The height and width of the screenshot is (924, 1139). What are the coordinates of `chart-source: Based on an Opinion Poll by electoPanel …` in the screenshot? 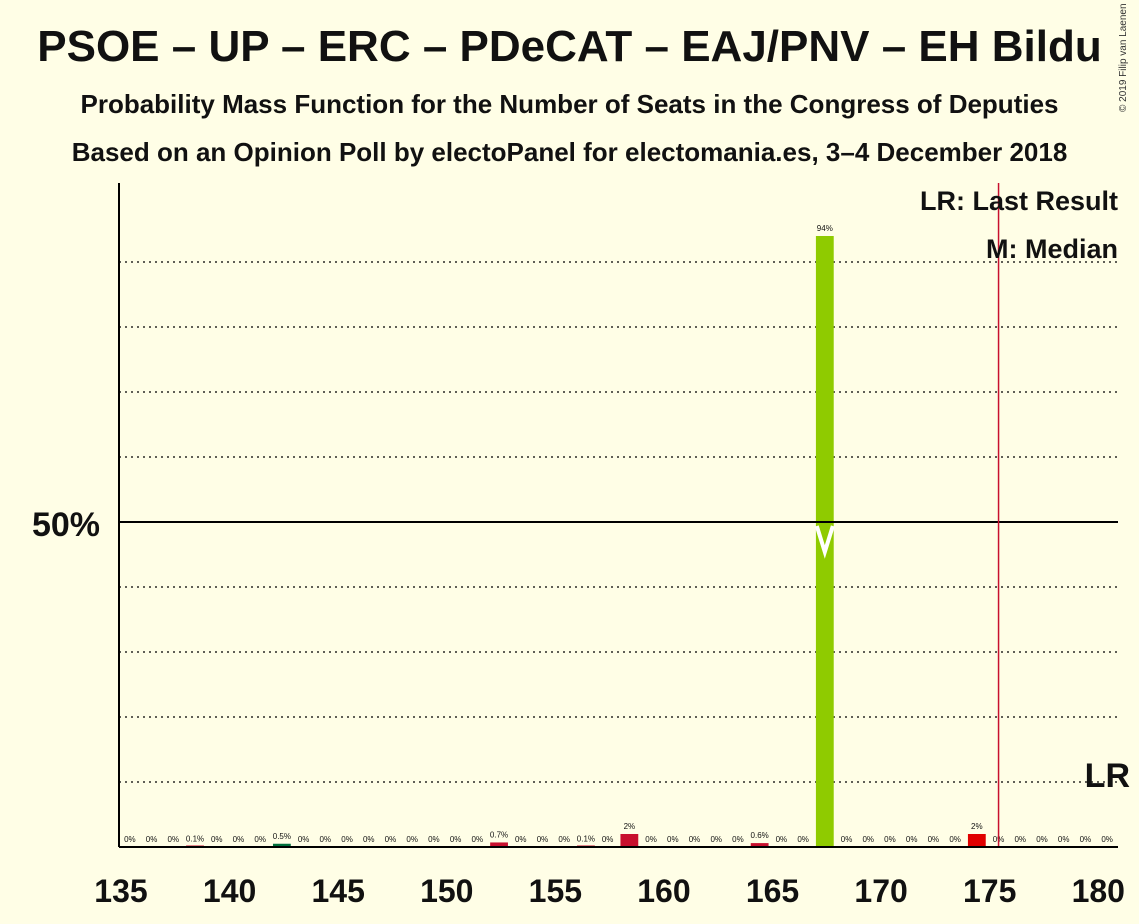 It's located at (569, 152).